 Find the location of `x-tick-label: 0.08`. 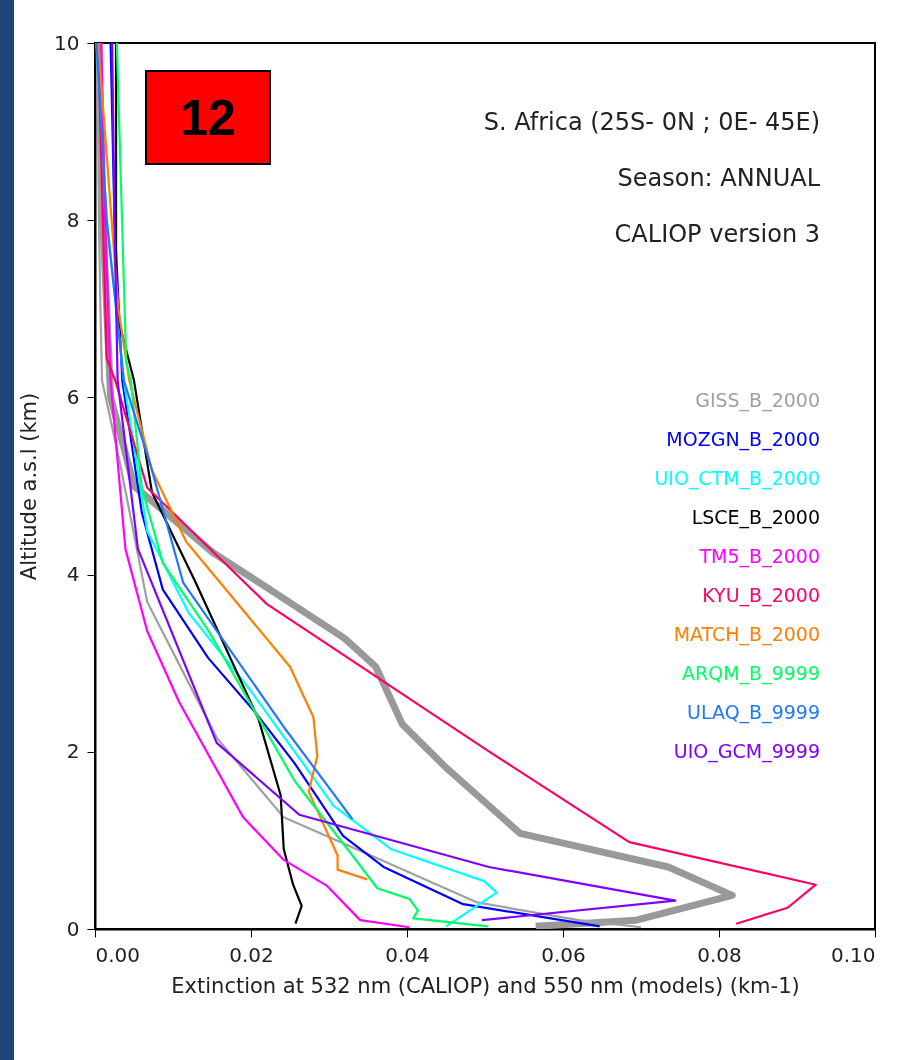

x-tick-label: 0.08 is located at coordinates (719, 954).